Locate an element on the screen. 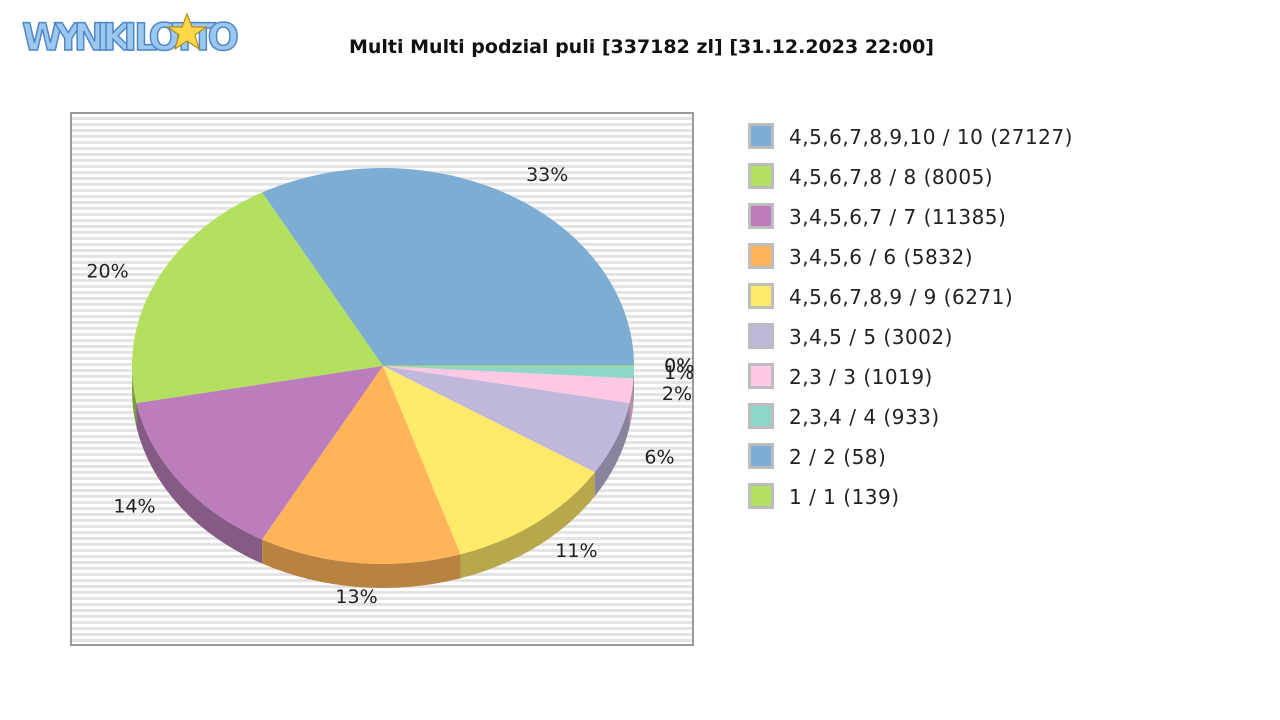  legend-label: 2 / 2 (58) is located at coordinates (838, 457).